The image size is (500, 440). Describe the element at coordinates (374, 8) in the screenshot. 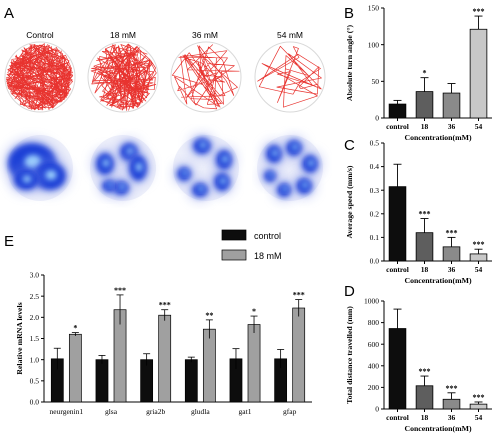

I see `y-tick-label: 150` at that location.